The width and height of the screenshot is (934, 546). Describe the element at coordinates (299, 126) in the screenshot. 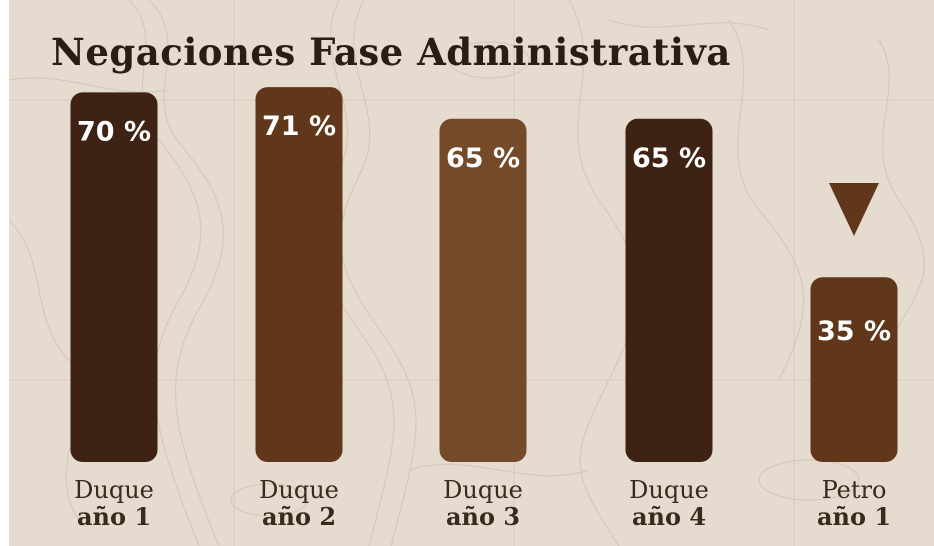

I see `bar-value-label-2: 71 %` at that location.